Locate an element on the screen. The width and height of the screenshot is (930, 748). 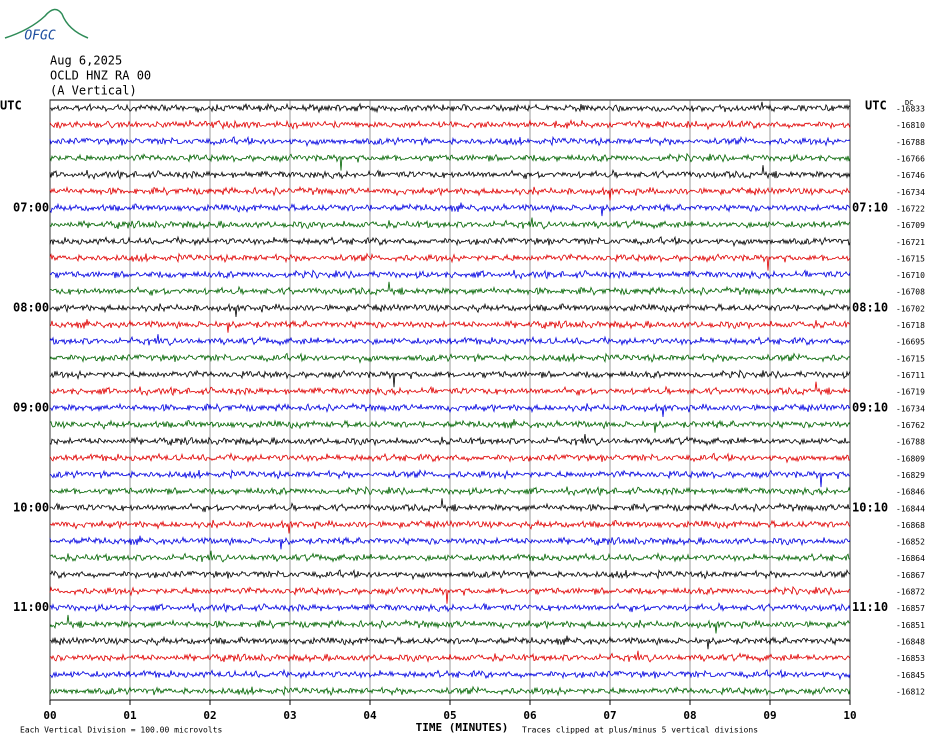
left-axis-title: UTC is located at coordinates (11, 106).